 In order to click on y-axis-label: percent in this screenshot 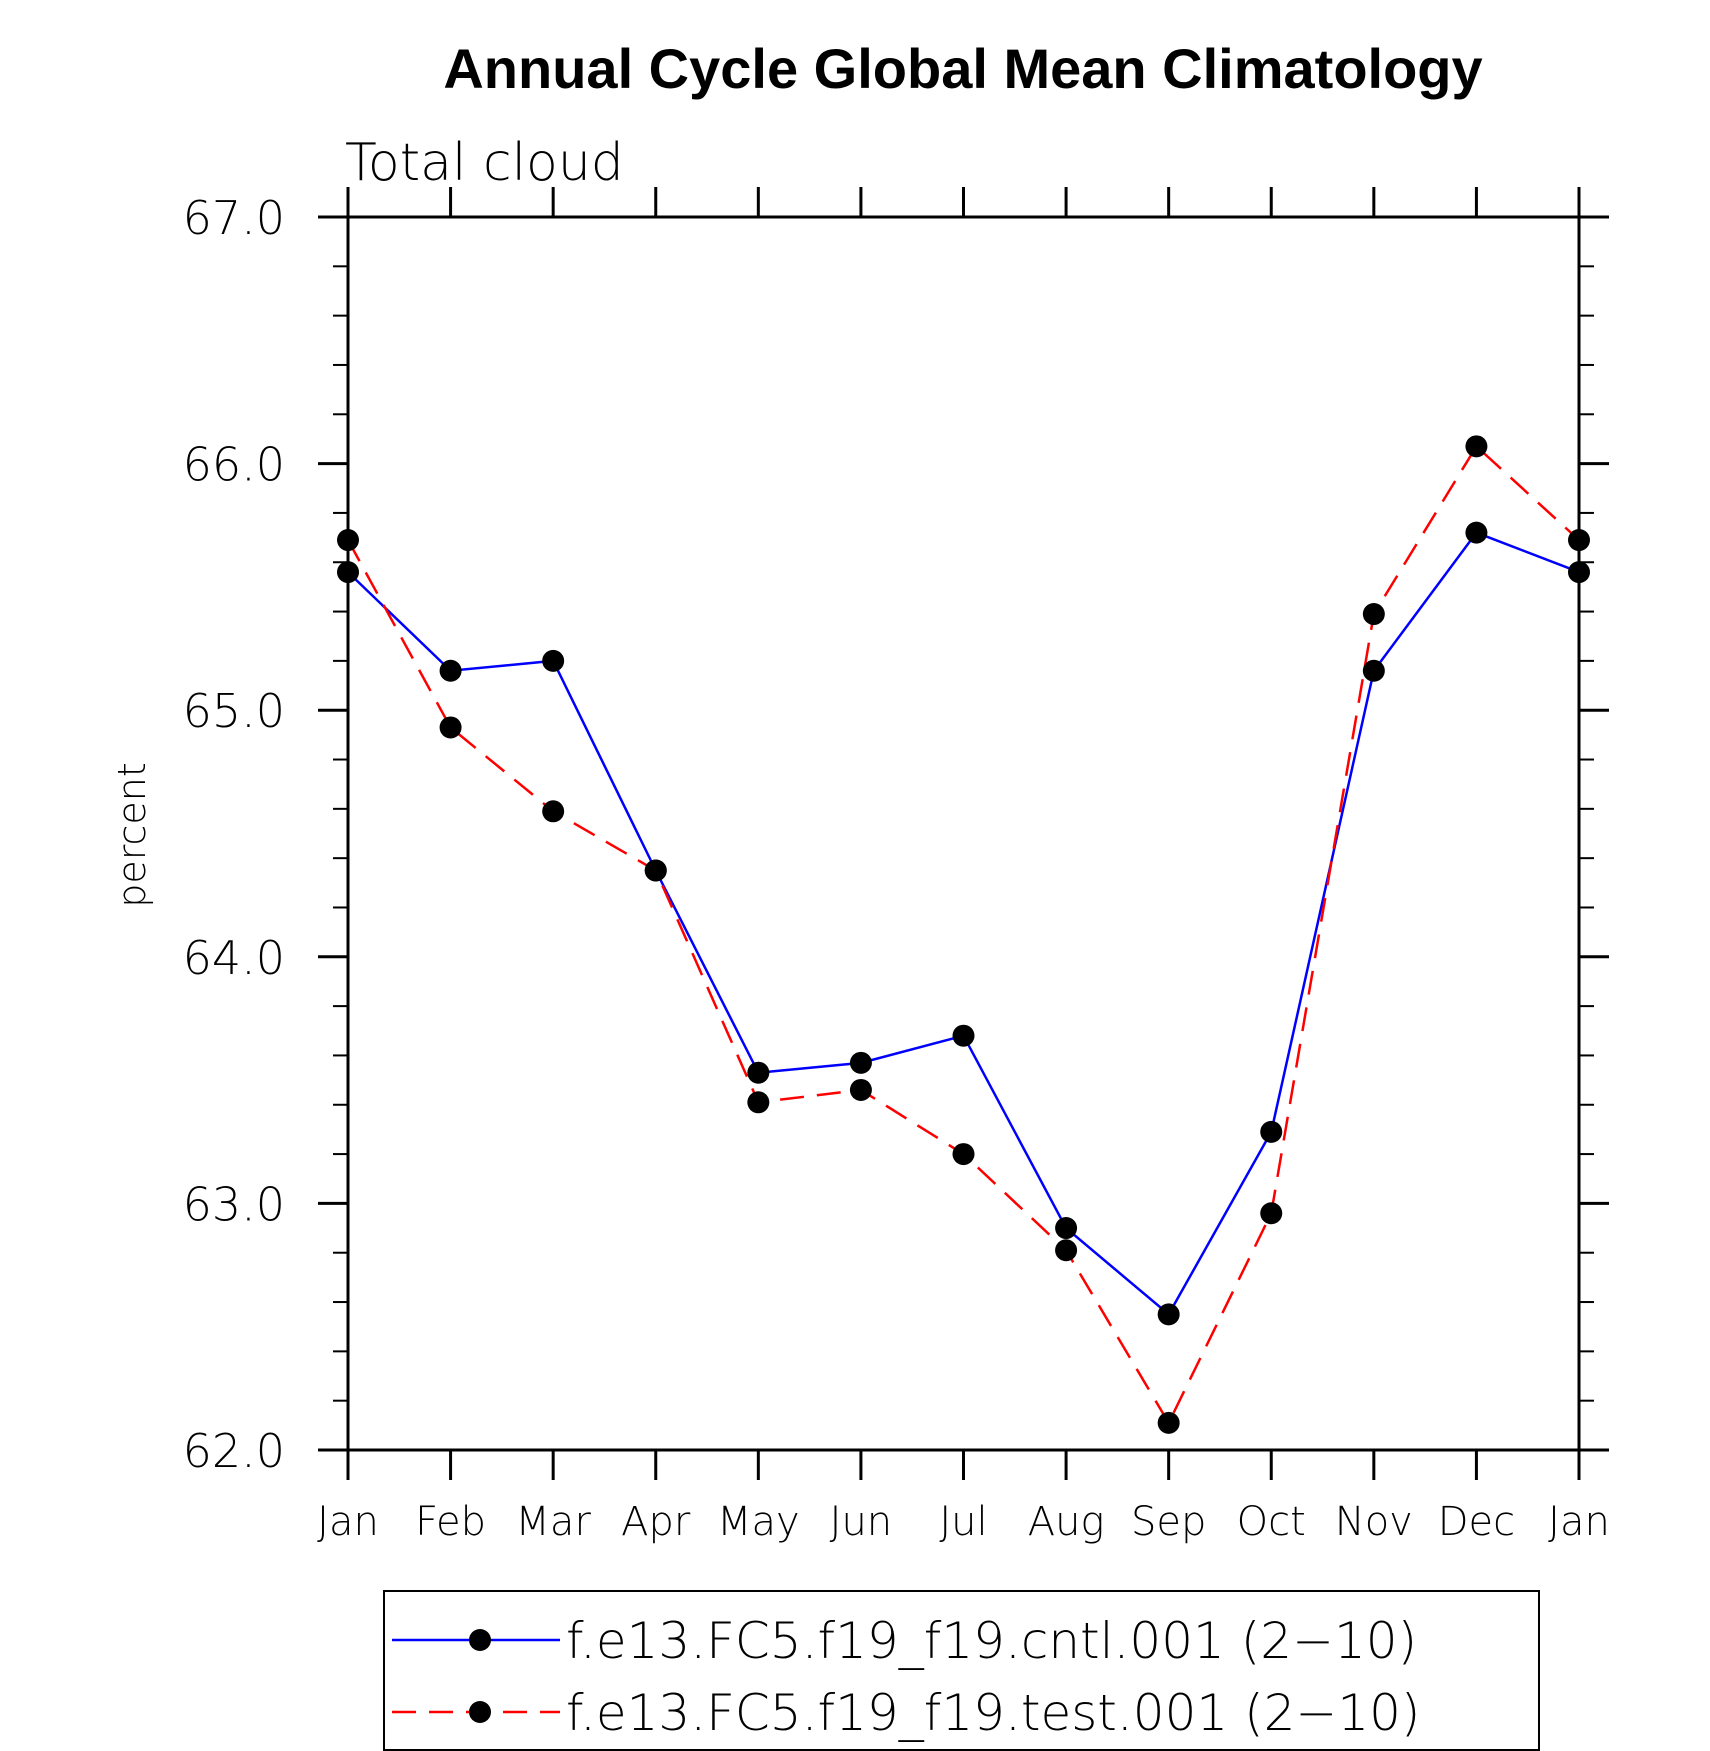, I will do `click(132, 835)`.